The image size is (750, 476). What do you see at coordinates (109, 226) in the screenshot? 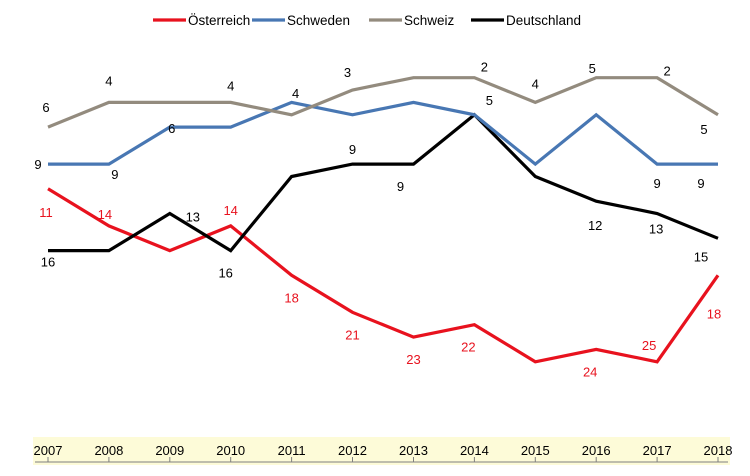
I see `data-point-oesterreich-2008` at bounding box center [109, 226].